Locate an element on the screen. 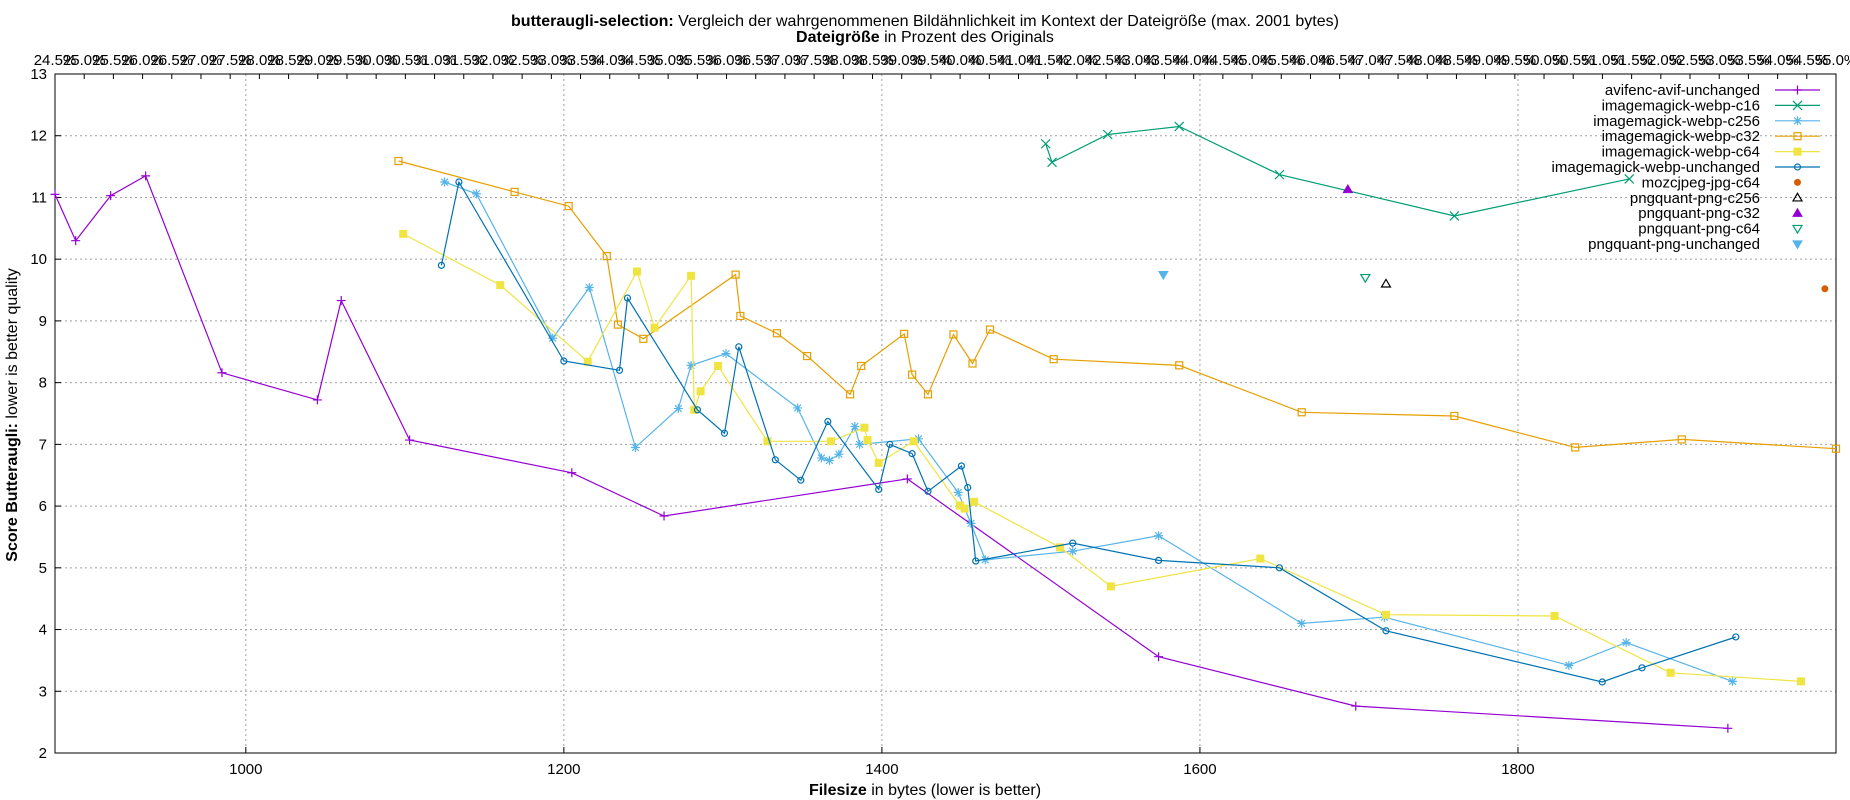 Image resolution: width=1850 pixels, height=800 pixels. top-tick-label: 46.0% is located at coordinates (1310, 60).